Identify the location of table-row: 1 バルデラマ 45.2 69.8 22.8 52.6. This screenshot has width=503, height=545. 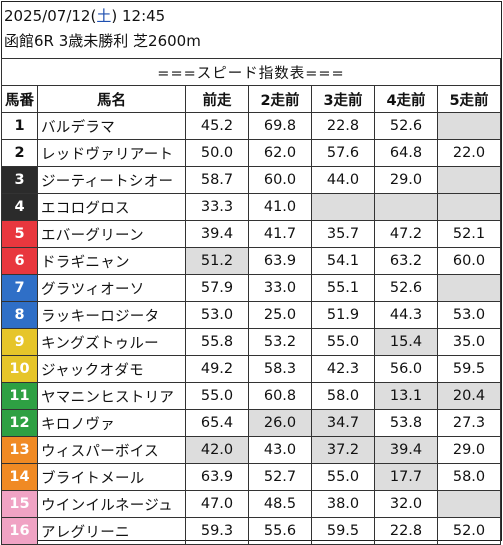
(251, 126).